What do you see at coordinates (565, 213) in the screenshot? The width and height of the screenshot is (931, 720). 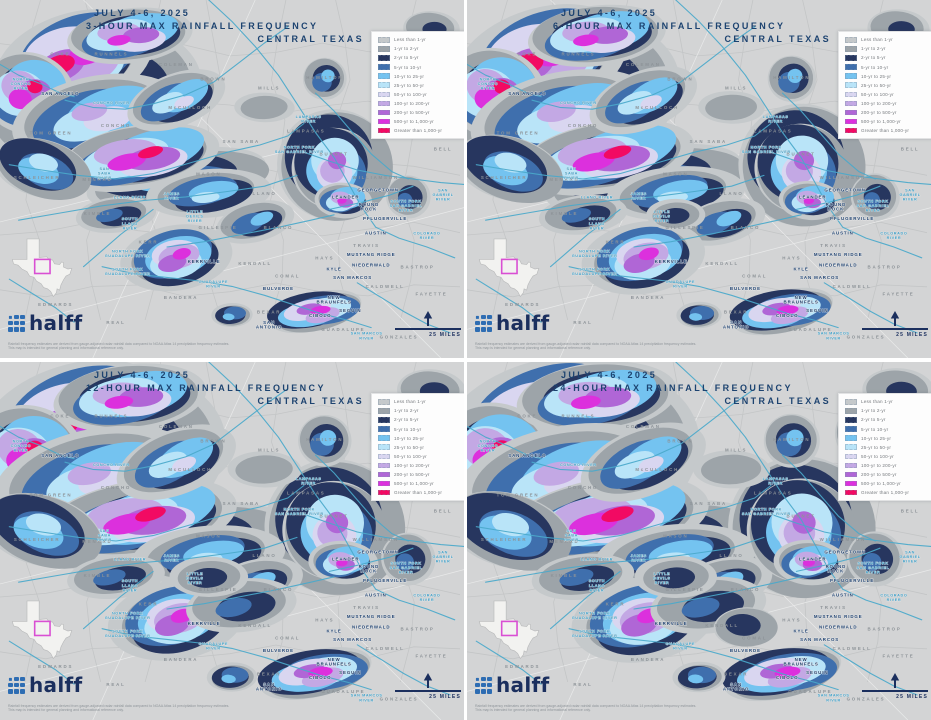 I see `map-label-county: KIMBLE` at bounding box center [565, 213].